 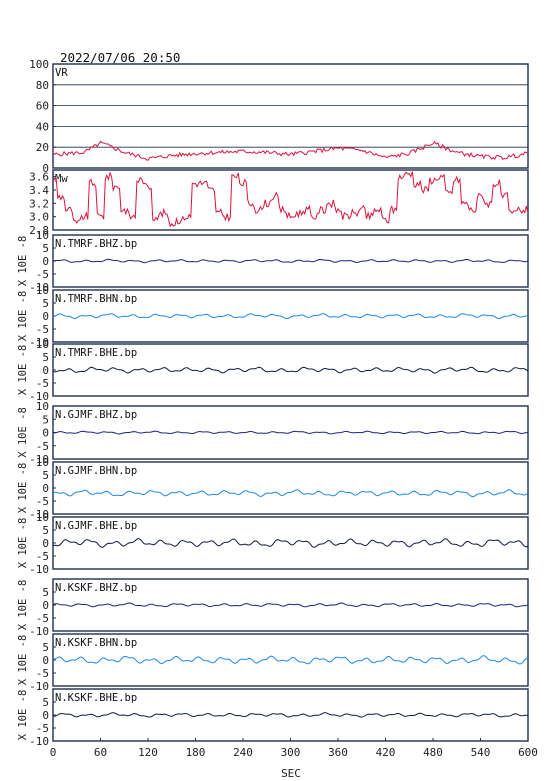 What do you see at coordinates (42, 126) in the screenshot?
I see `y-tick-label: 40` at bounding box center [42, 126].